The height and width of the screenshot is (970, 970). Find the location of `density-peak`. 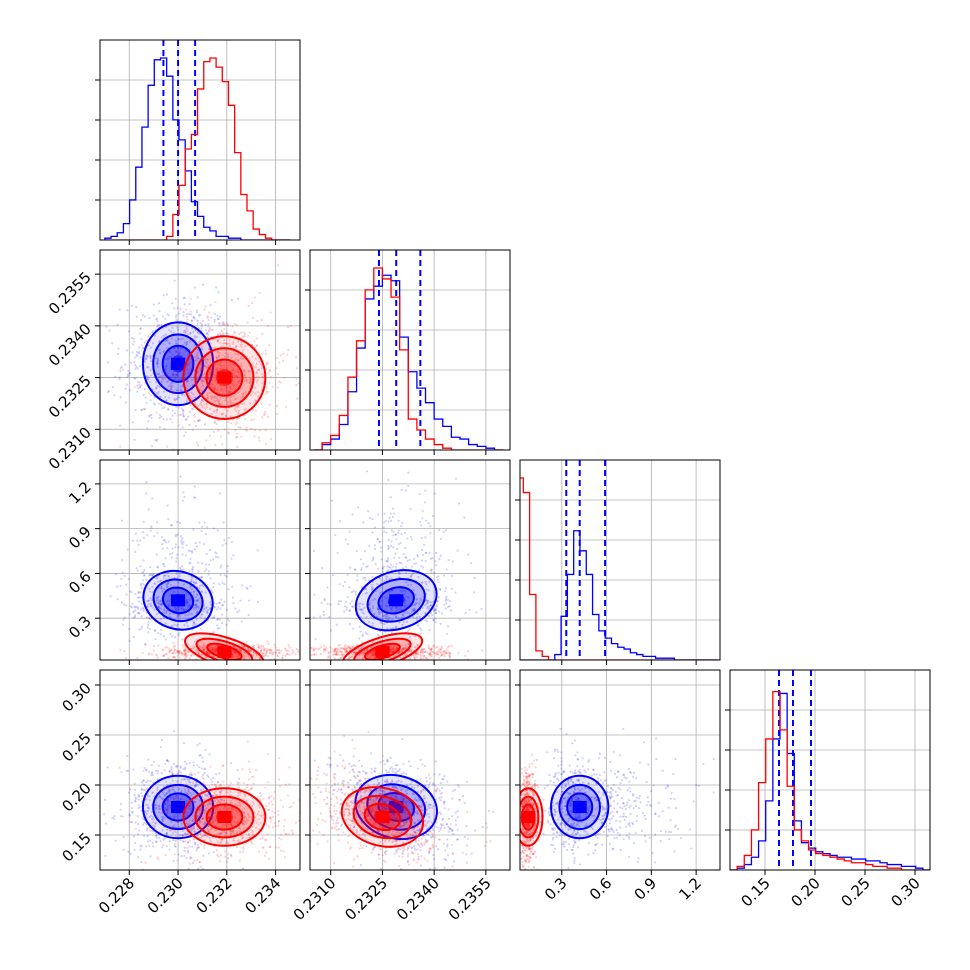

density-peak is located at coordinates (178, 363).